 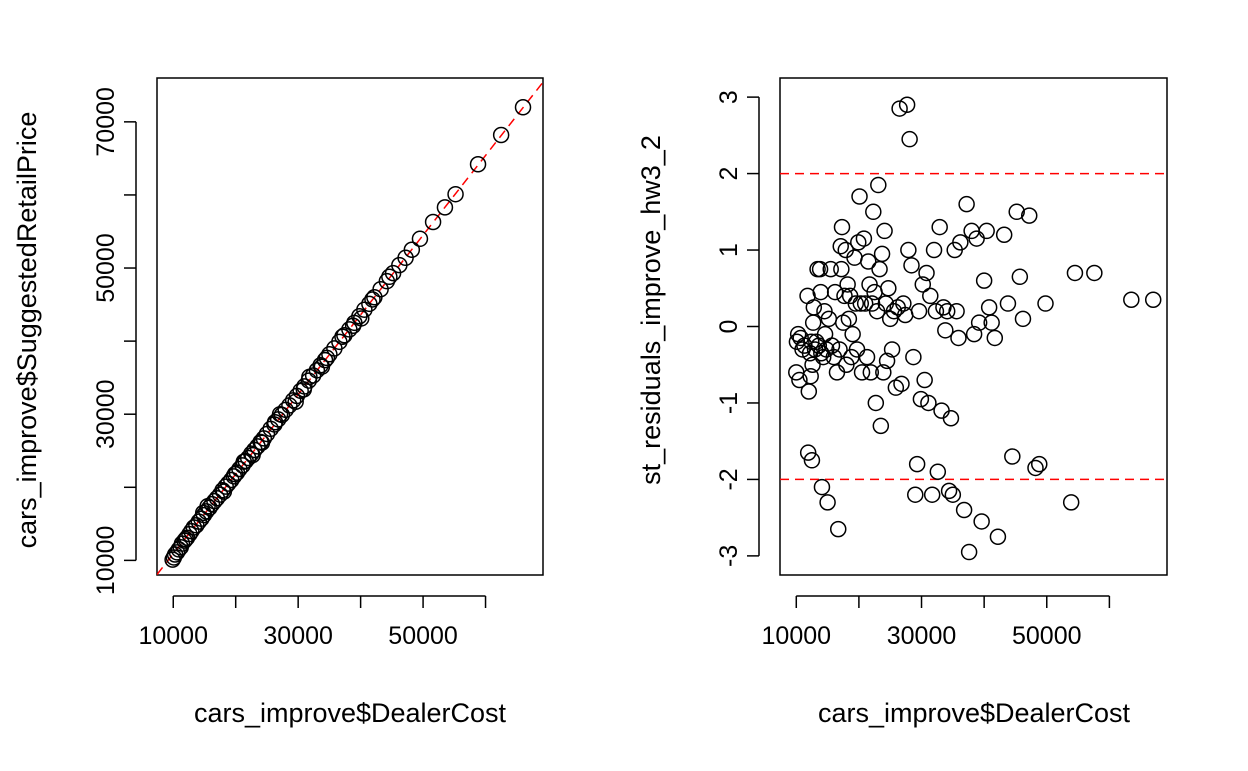 I want to click on x-axis: 10000 30000 50000, so click(x=936, y=622).